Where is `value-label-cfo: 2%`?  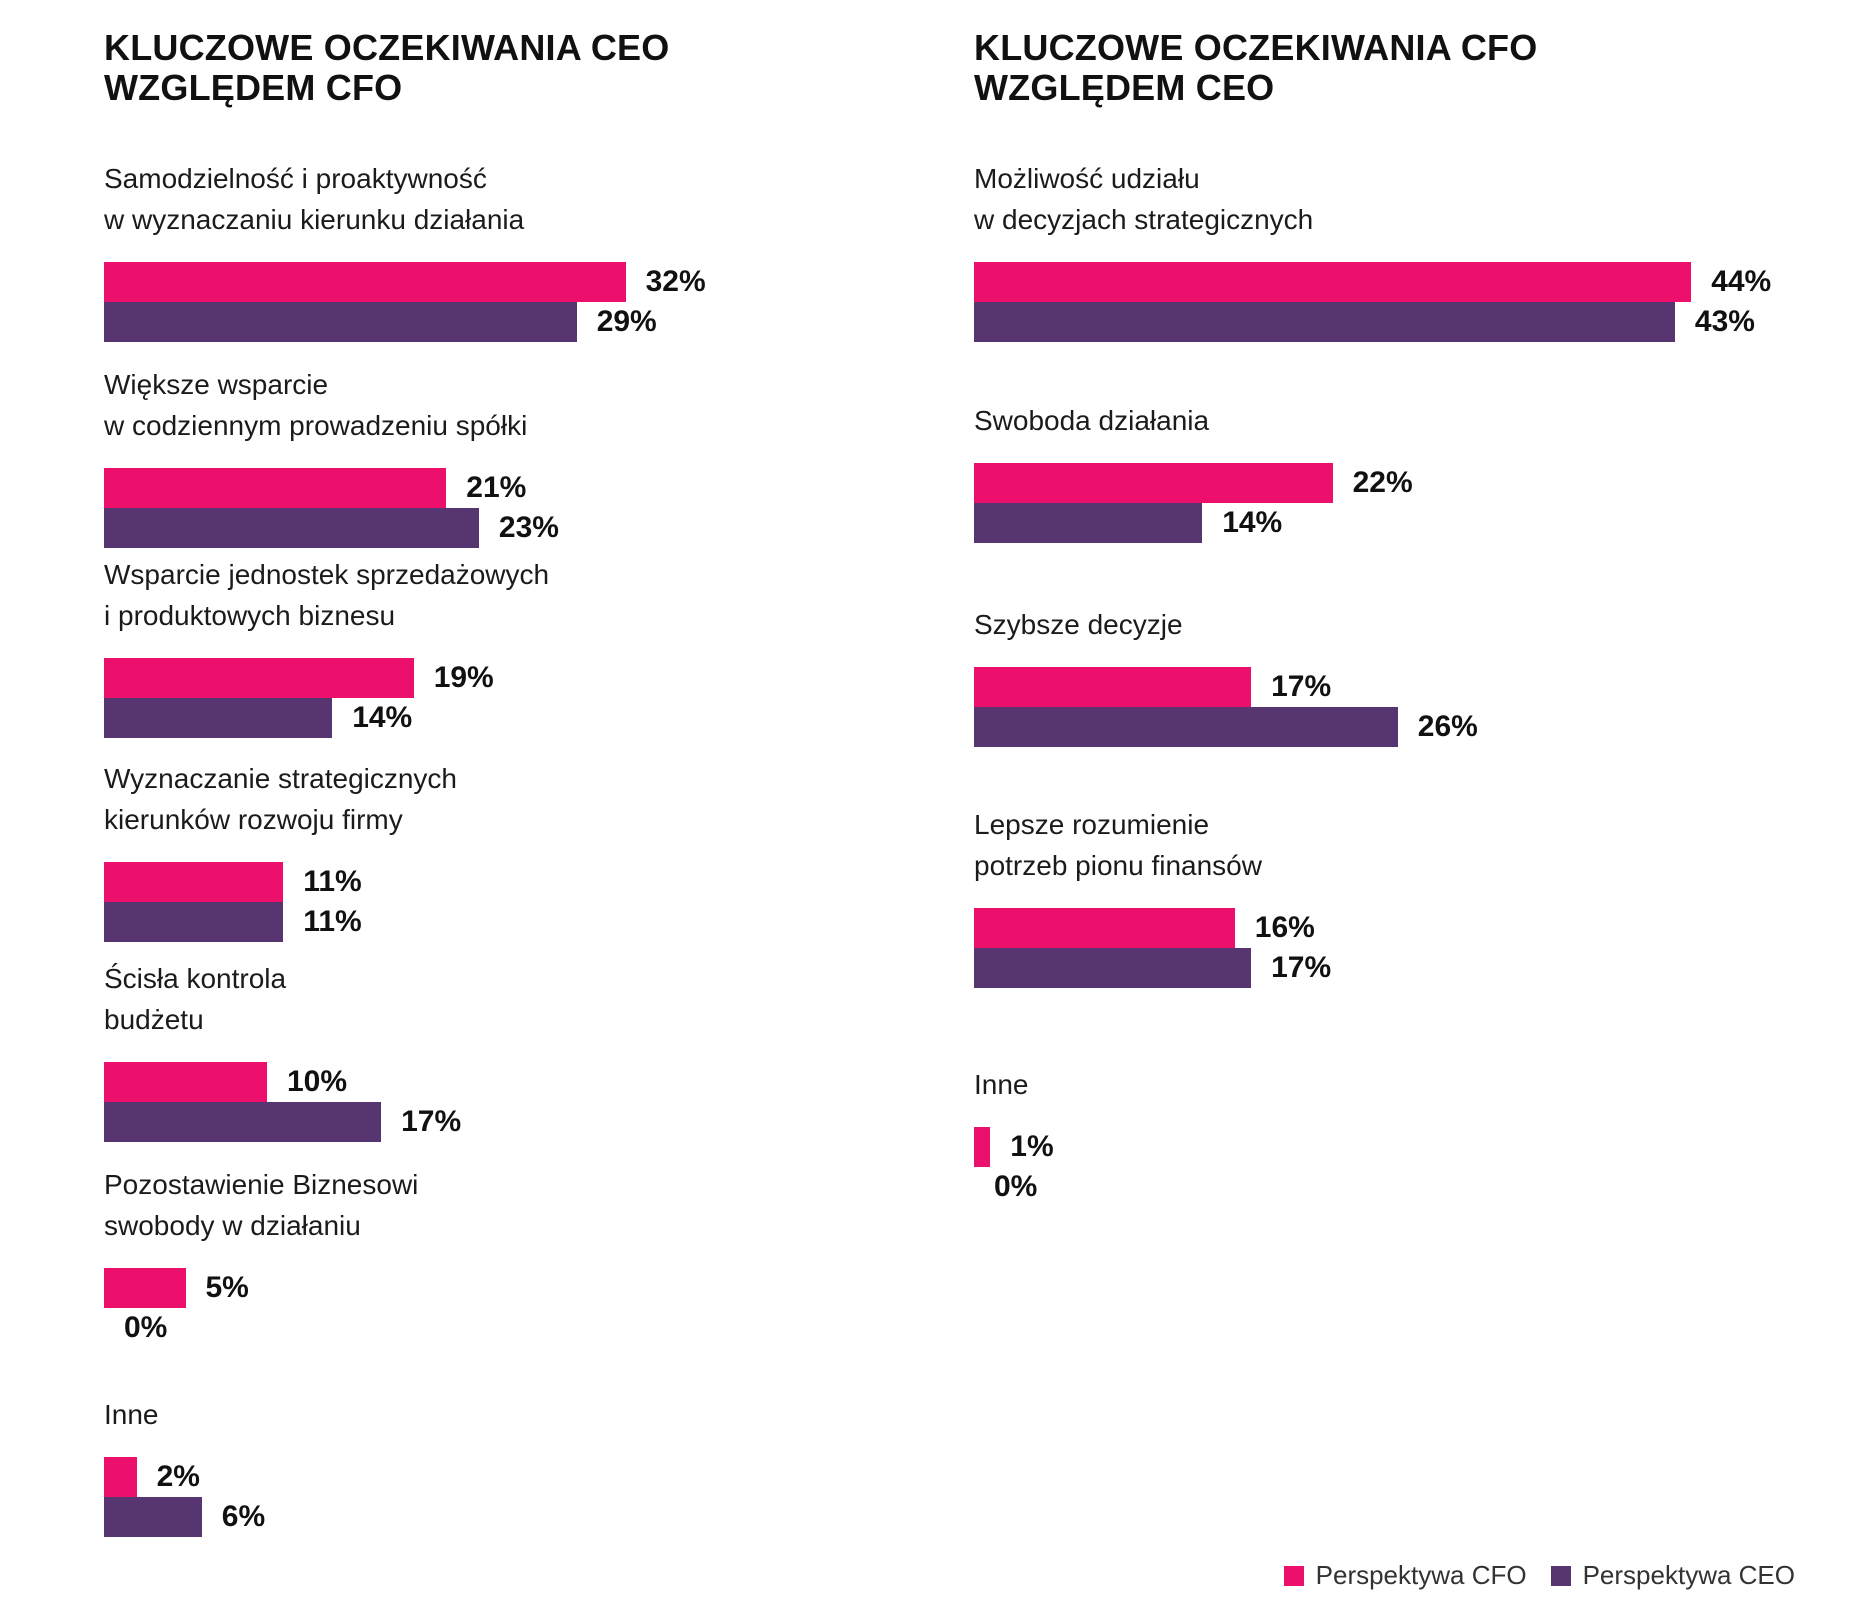 value-label-cfo: 2% is located at coordinates (178, 1476).